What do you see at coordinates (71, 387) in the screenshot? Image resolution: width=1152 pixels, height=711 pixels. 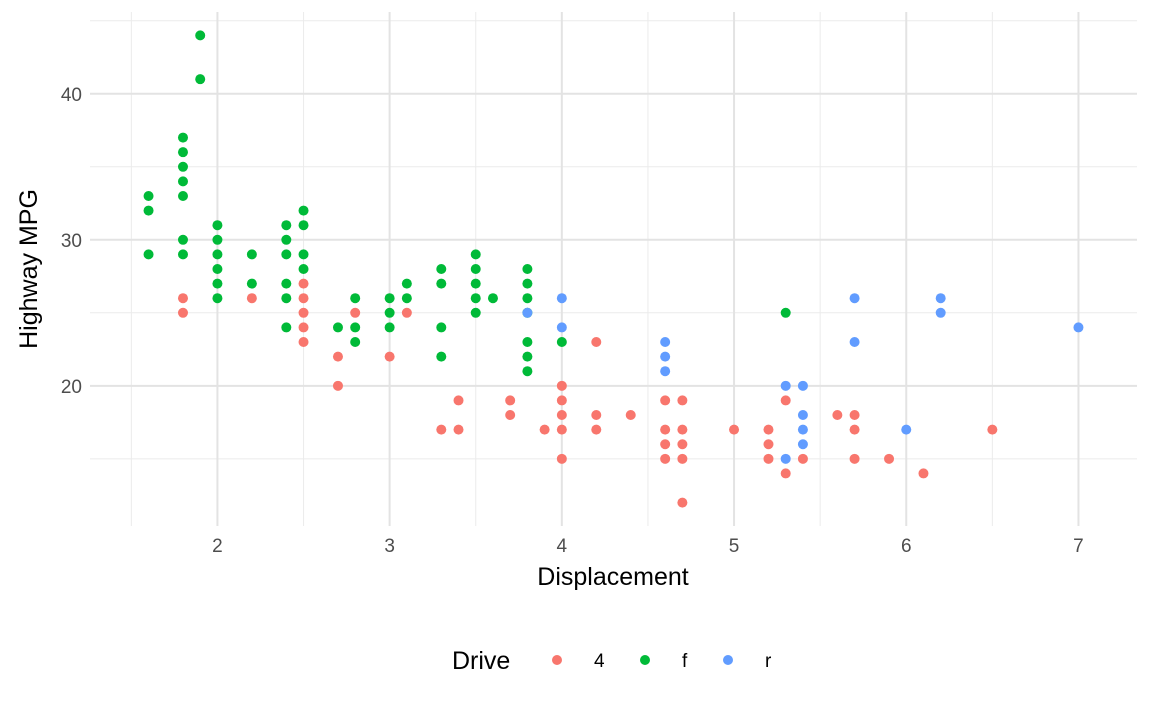 I see `y-tick-label: 20` at bounding box center [71, 387].